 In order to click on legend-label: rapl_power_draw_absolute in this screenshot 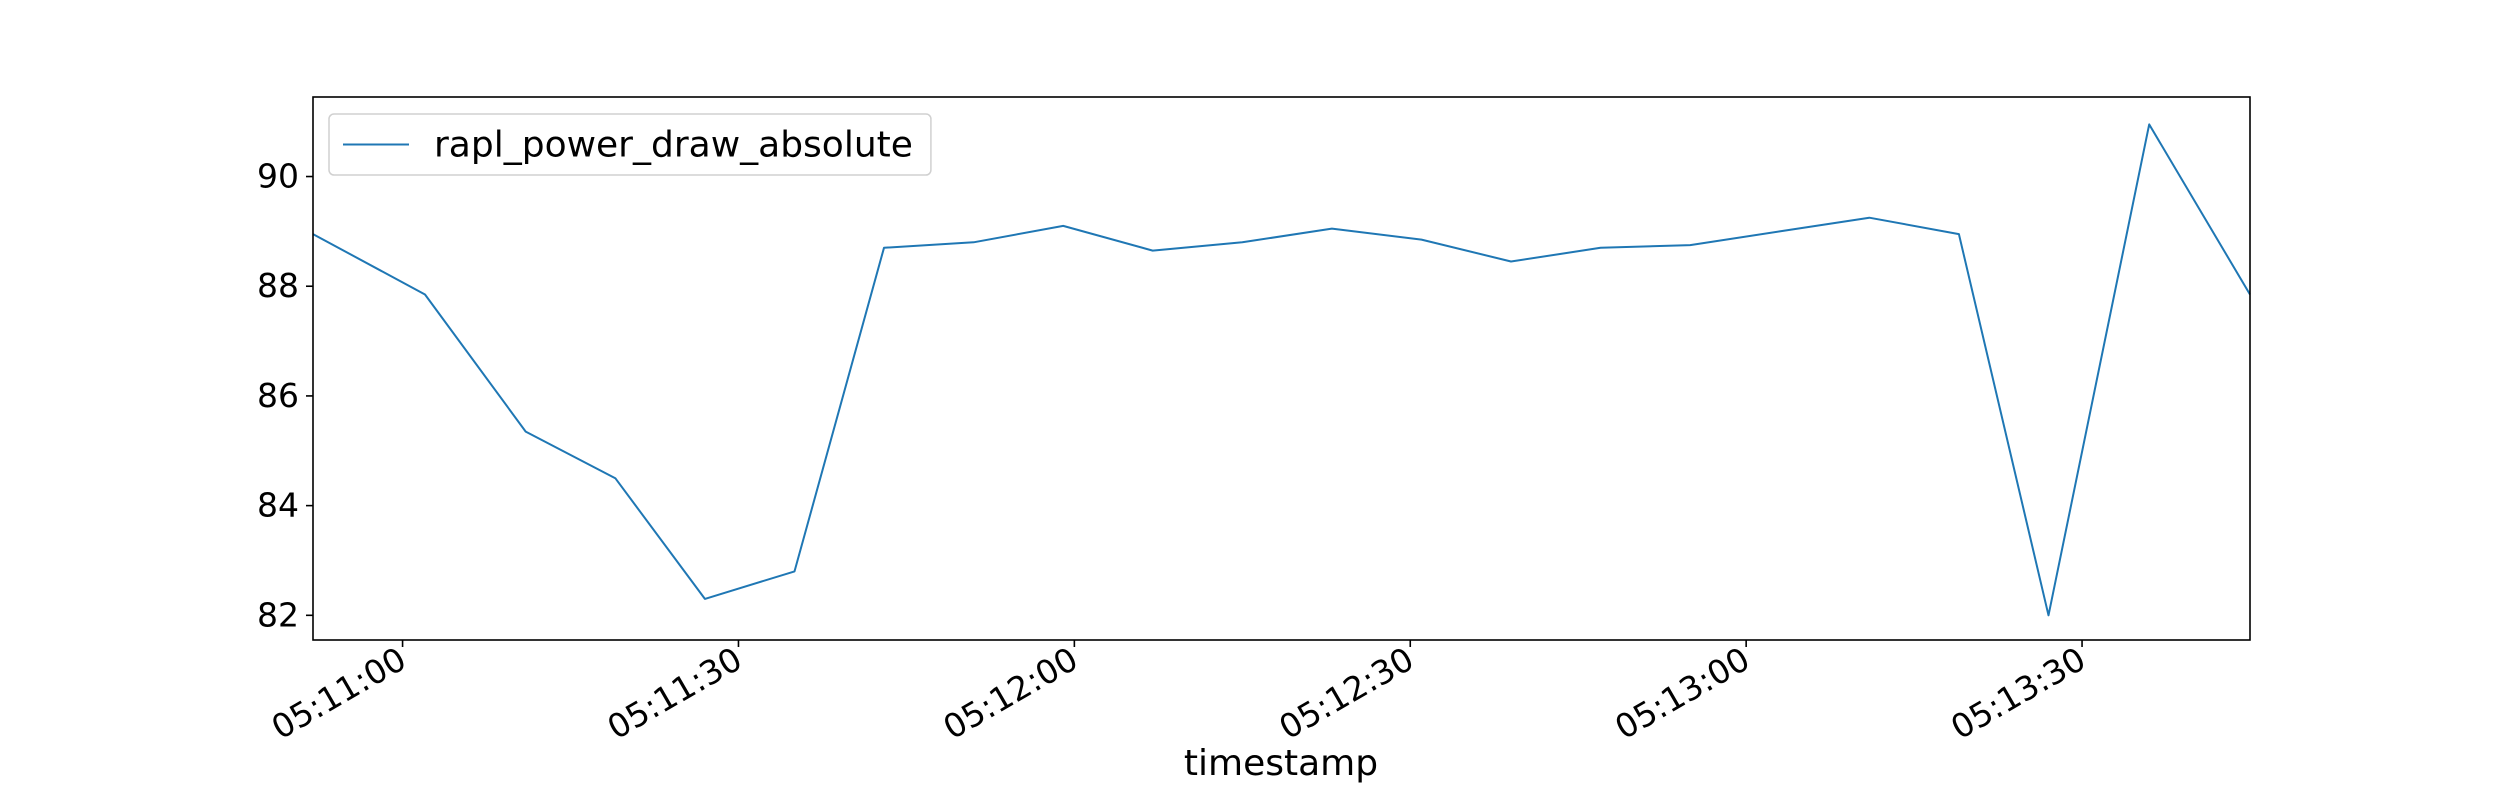, I will do `click(673, 145)`.